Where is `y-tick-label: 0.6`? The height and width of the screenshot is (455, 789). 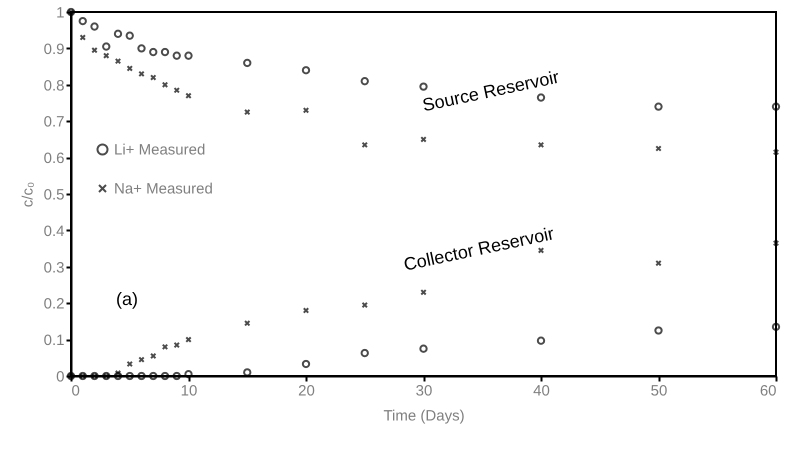 y-tick-label: 0.6 is located at coordinates (54, 159).